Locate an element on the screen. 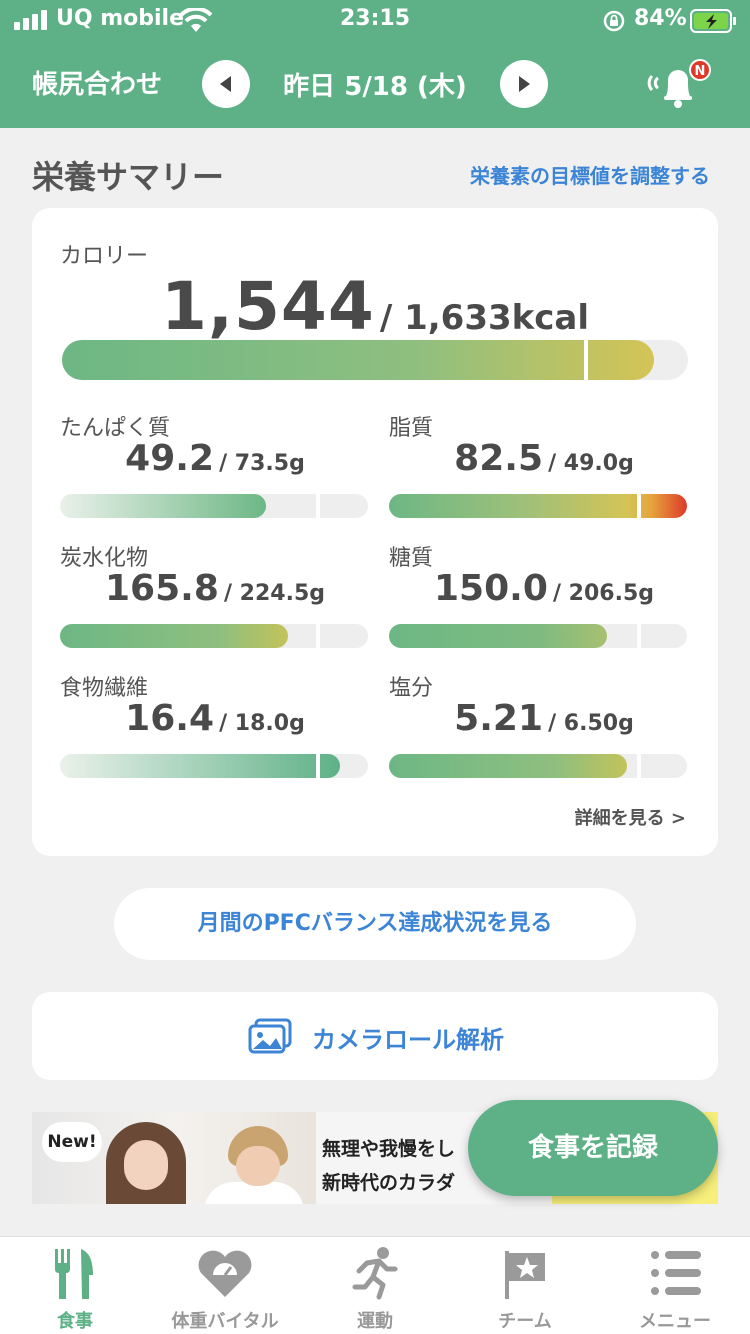  battery-percent: 84% is located at coordinates (660, 18).